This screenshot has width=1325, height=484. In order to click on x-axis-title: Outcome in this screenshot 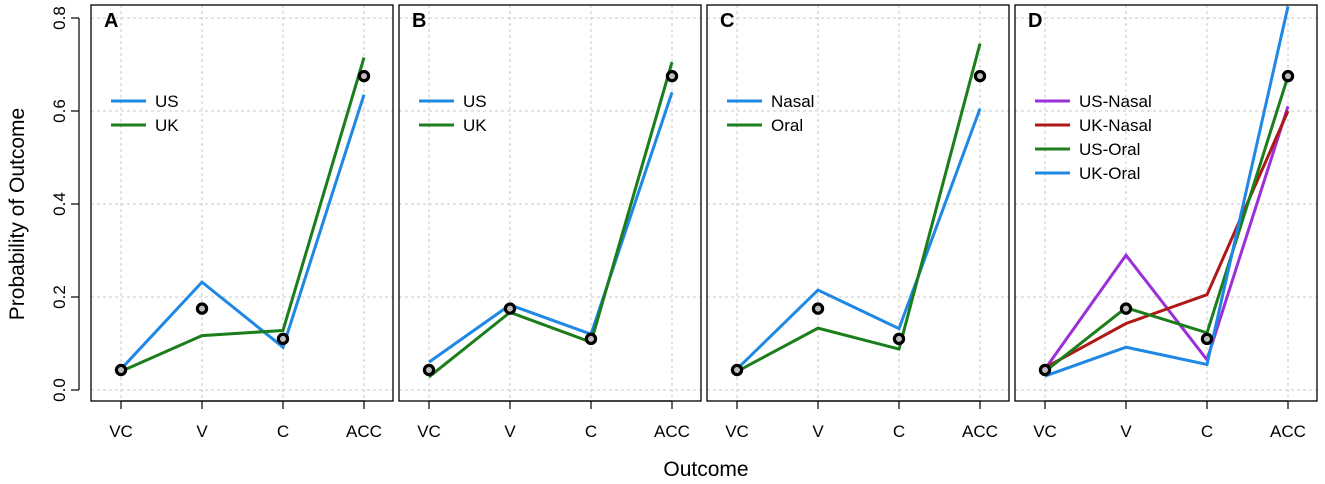, I will do `click(705, 469)`.